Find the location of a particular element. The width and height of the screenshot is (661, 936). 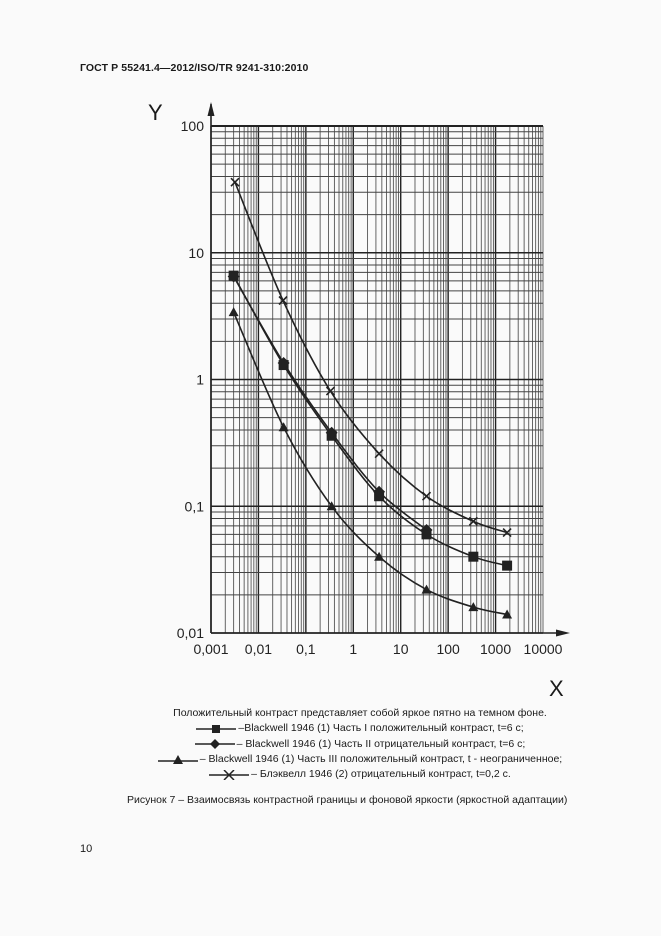

y-axis-label: Y is located at coordinates (155, 112).